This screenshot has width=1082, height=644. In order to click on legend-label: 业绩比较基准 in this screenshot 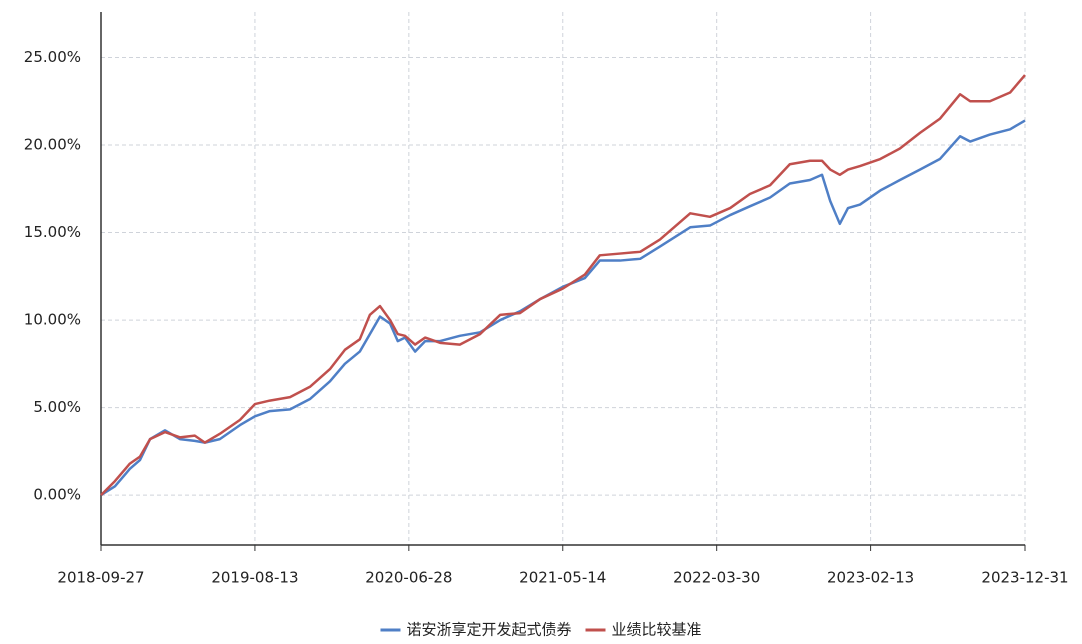, I will do `click(657, 630)`.